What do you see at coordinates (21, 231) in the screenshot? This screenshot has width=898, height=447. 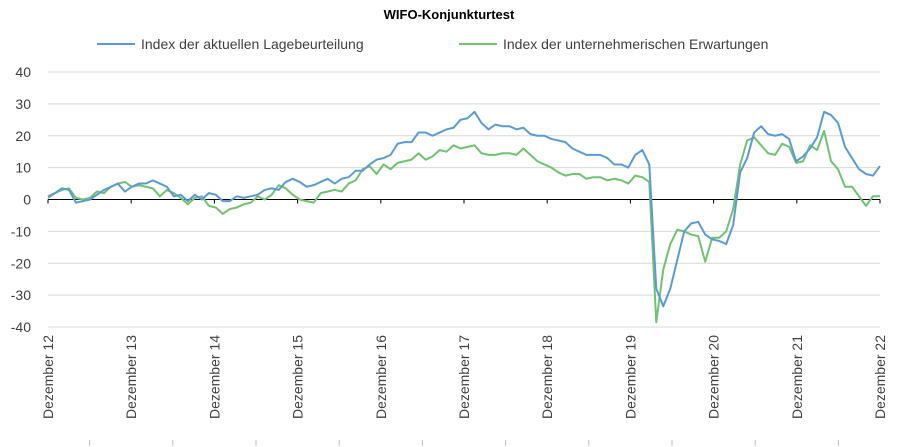 I see `y-tick-label: -10` at bounding box center [21, 231].